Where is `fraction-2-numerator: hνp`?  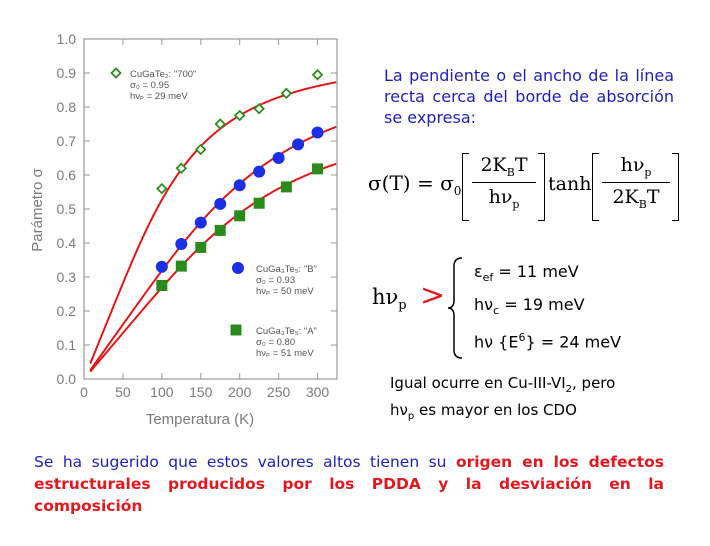
fraction-2-numerator: hνp is located at coordinates (636, 166).